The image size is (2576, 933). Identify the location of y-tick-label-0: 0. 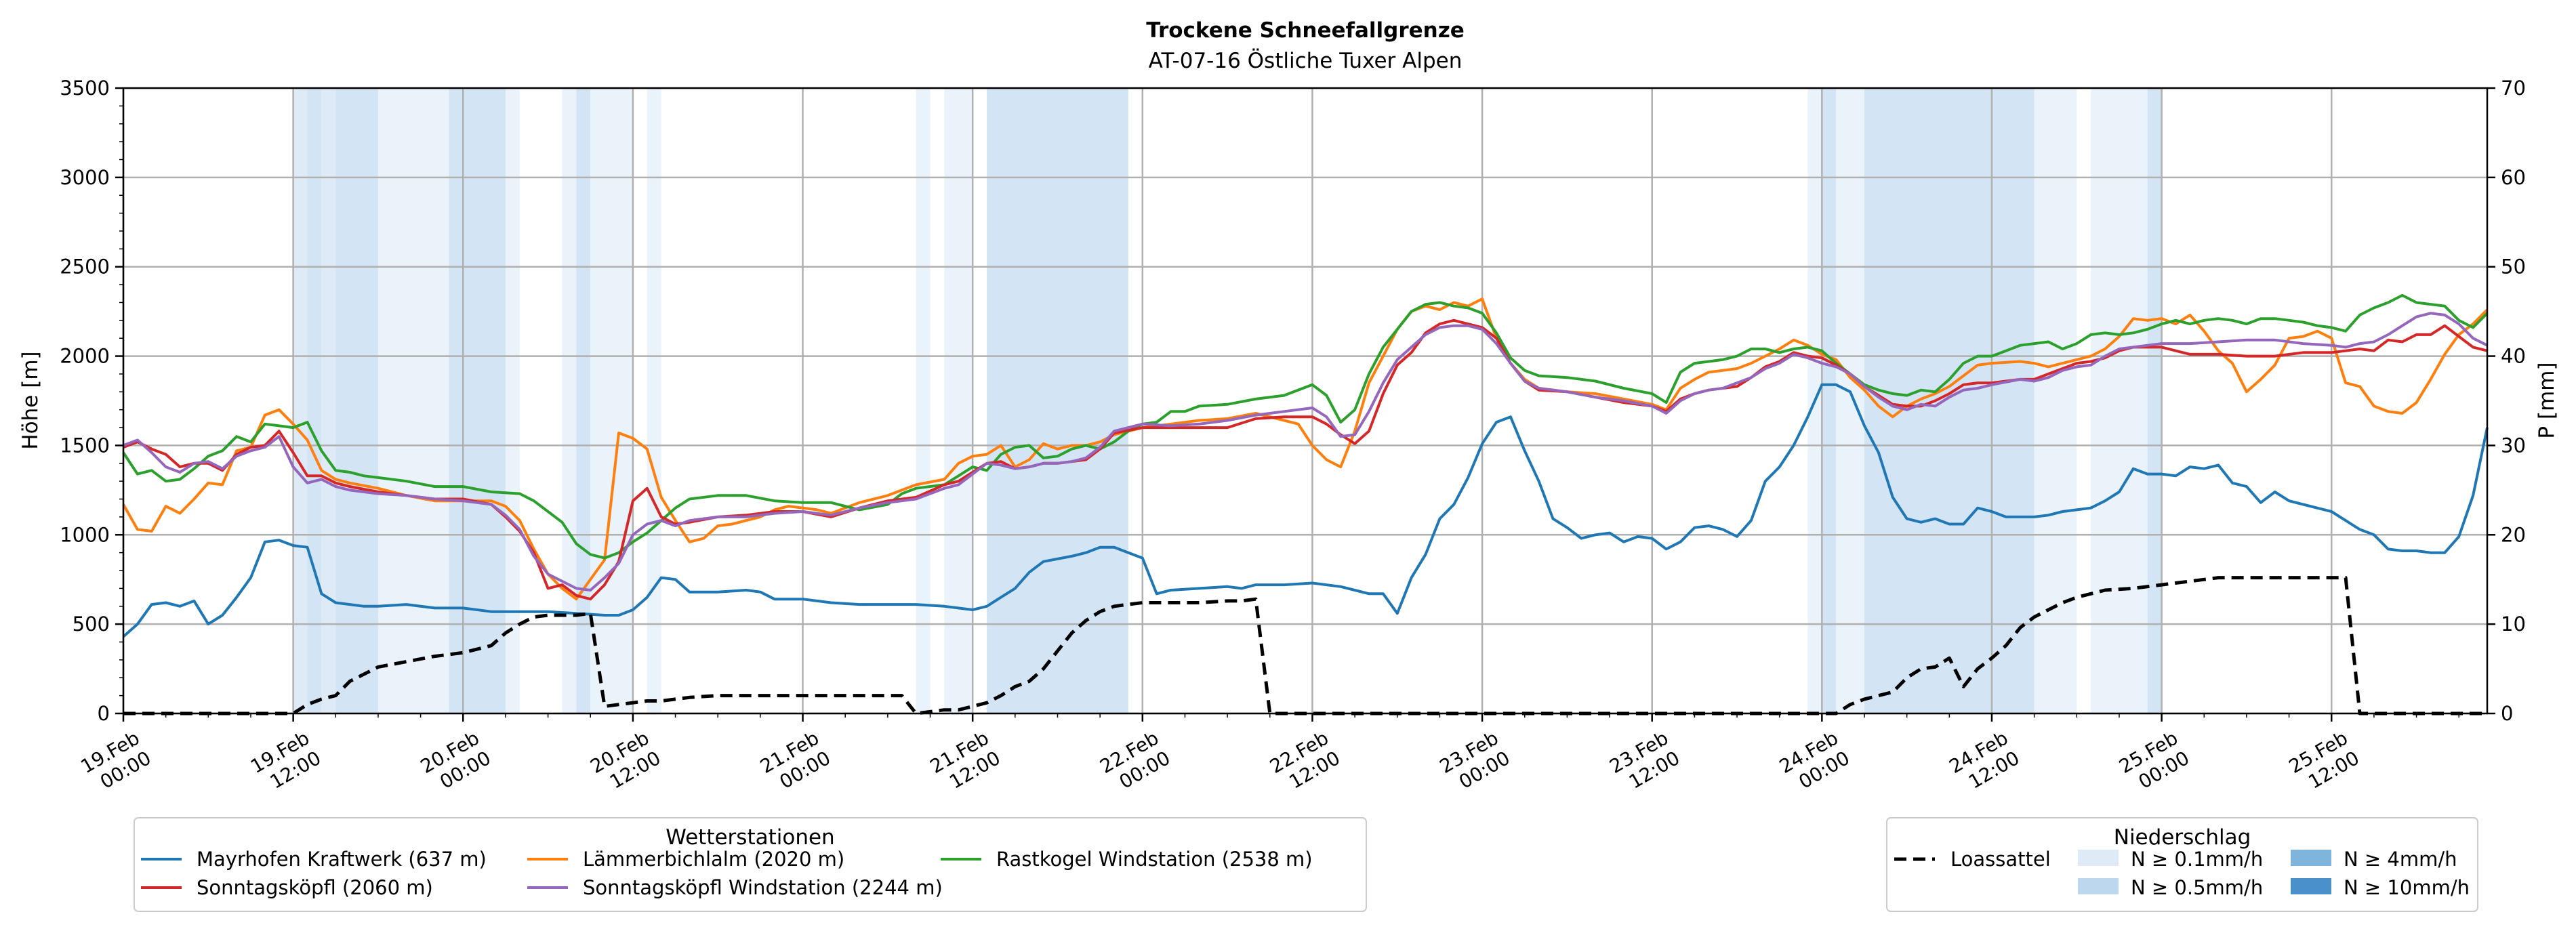
(104, 713).